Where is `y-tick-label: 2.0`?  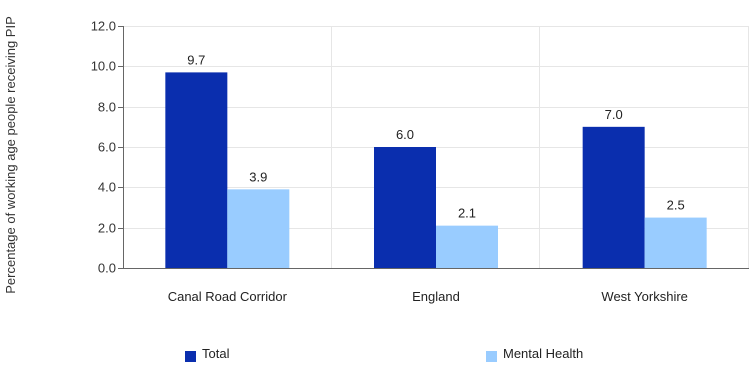
y-tick-label: 2.0 is located at coordinates (107, 228).